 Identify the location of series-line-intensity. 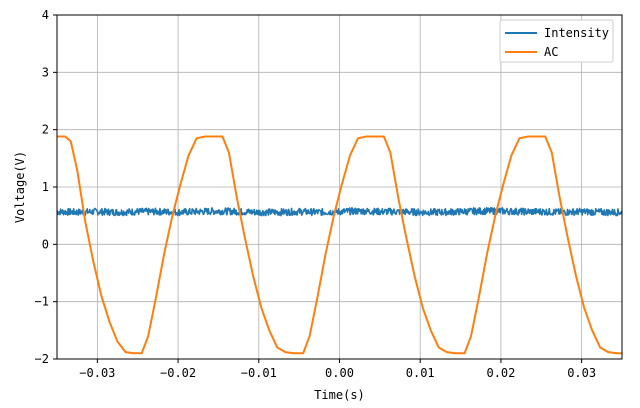
(339, 211).